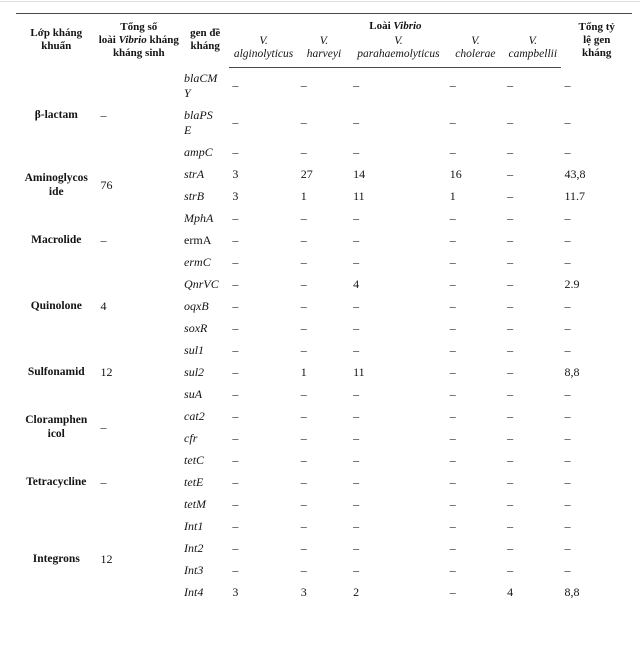 This screenshot has width=640, height=662. Describe the element at coordinates (205, 86) in the screenshot. I see `gene-cell: blaCMY` at that location.